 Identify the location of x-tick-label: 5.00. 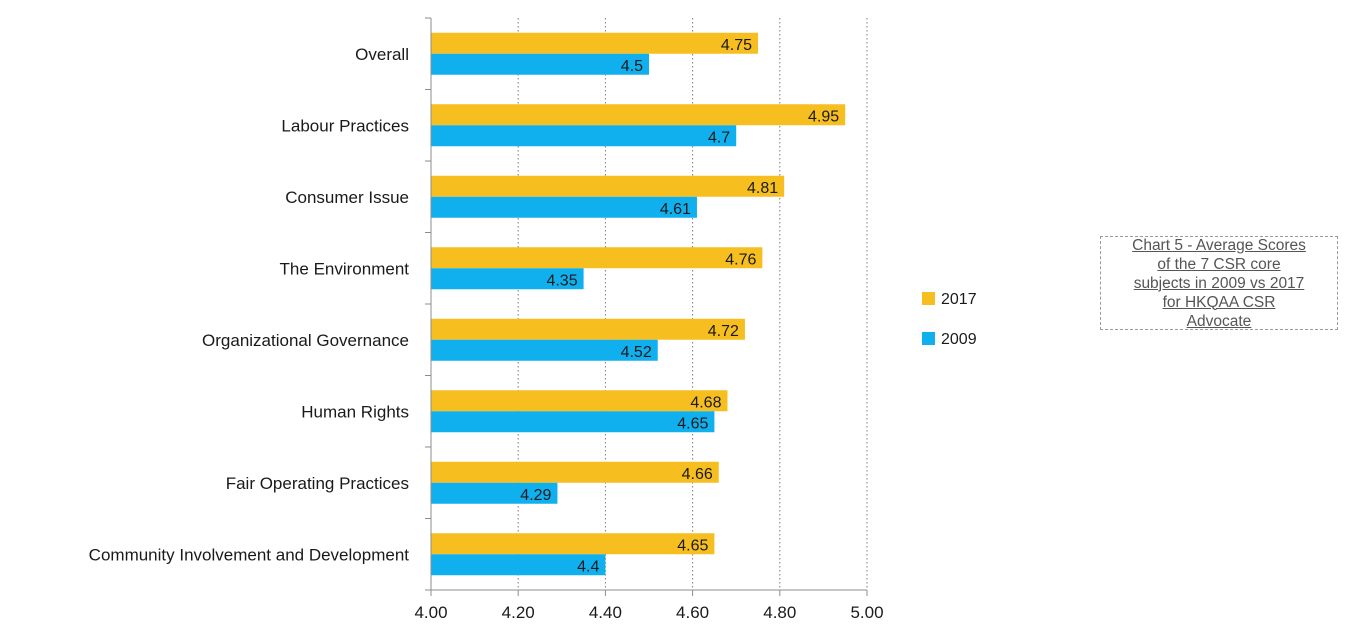
(866, 612).